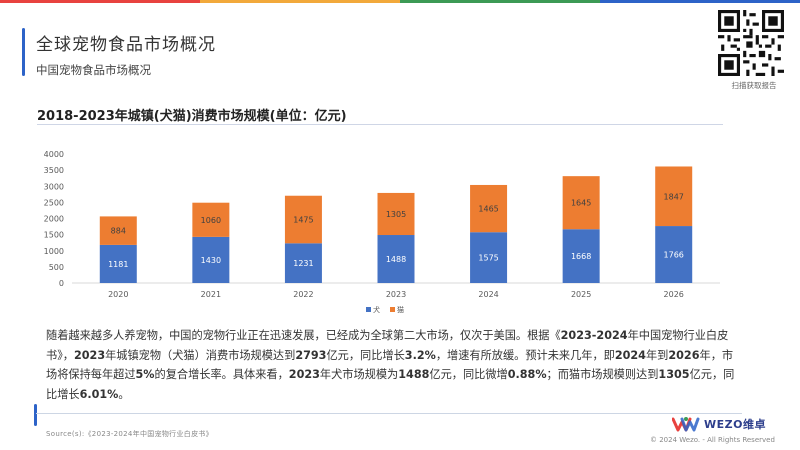  What do you see at coordinates (468, 374) in the screenshot?
I see `body-text: 亿元，同比微增` at bounding box center [468, 374].